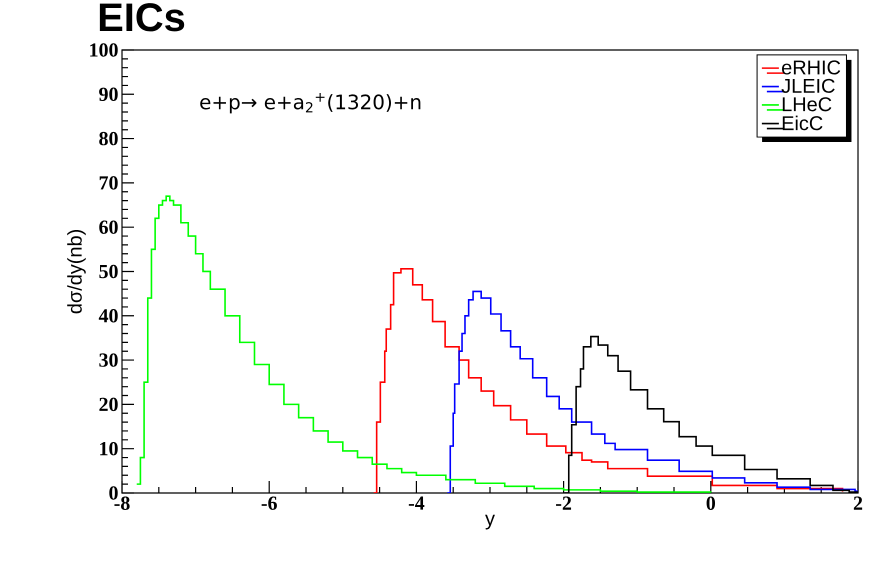 This screenshot has width=879, height=562. I want to click on legend-label: EicC, so click(802, 123).